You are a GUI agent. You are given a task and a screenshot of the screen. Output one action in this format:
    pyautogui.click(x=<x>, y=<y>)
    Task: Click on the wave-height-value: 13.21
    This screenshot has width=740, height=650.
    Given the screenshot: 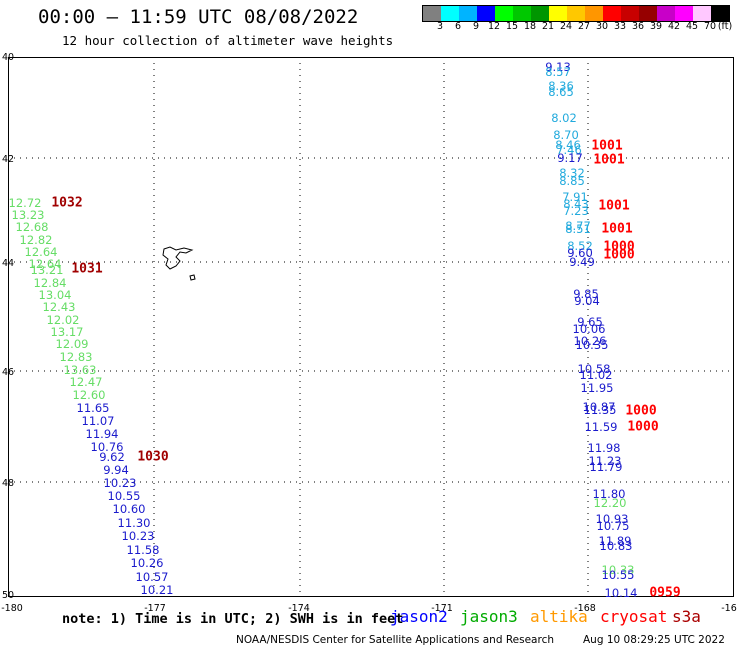 What is the action you would take?
    pyautogui.click(x=47, y=270)
    